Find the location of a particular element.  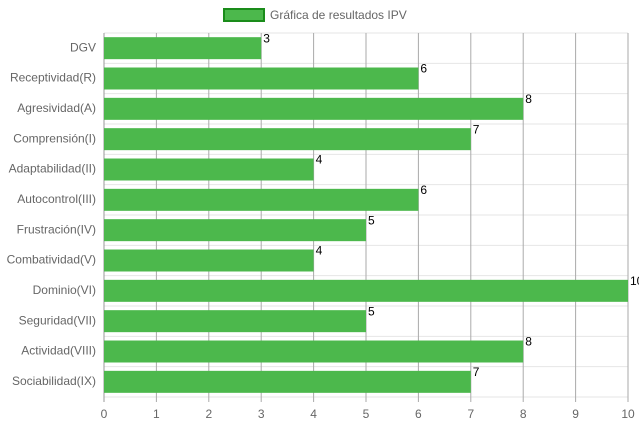

y-tick-label: Agresividad(A) is located at coordinates (56, 108).